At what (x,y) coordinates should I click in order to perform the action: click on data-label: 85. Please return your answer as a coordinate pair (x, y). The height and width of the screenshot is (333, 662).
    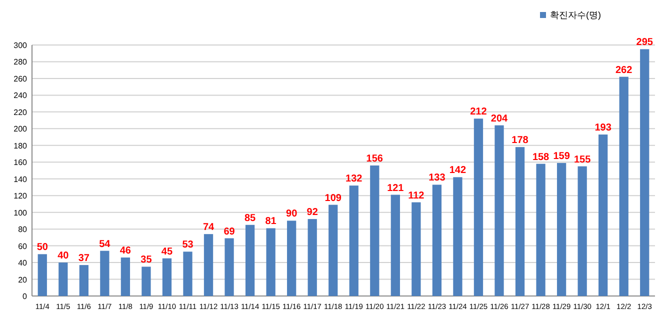
    Looking at the image, I should click on (250, 218).